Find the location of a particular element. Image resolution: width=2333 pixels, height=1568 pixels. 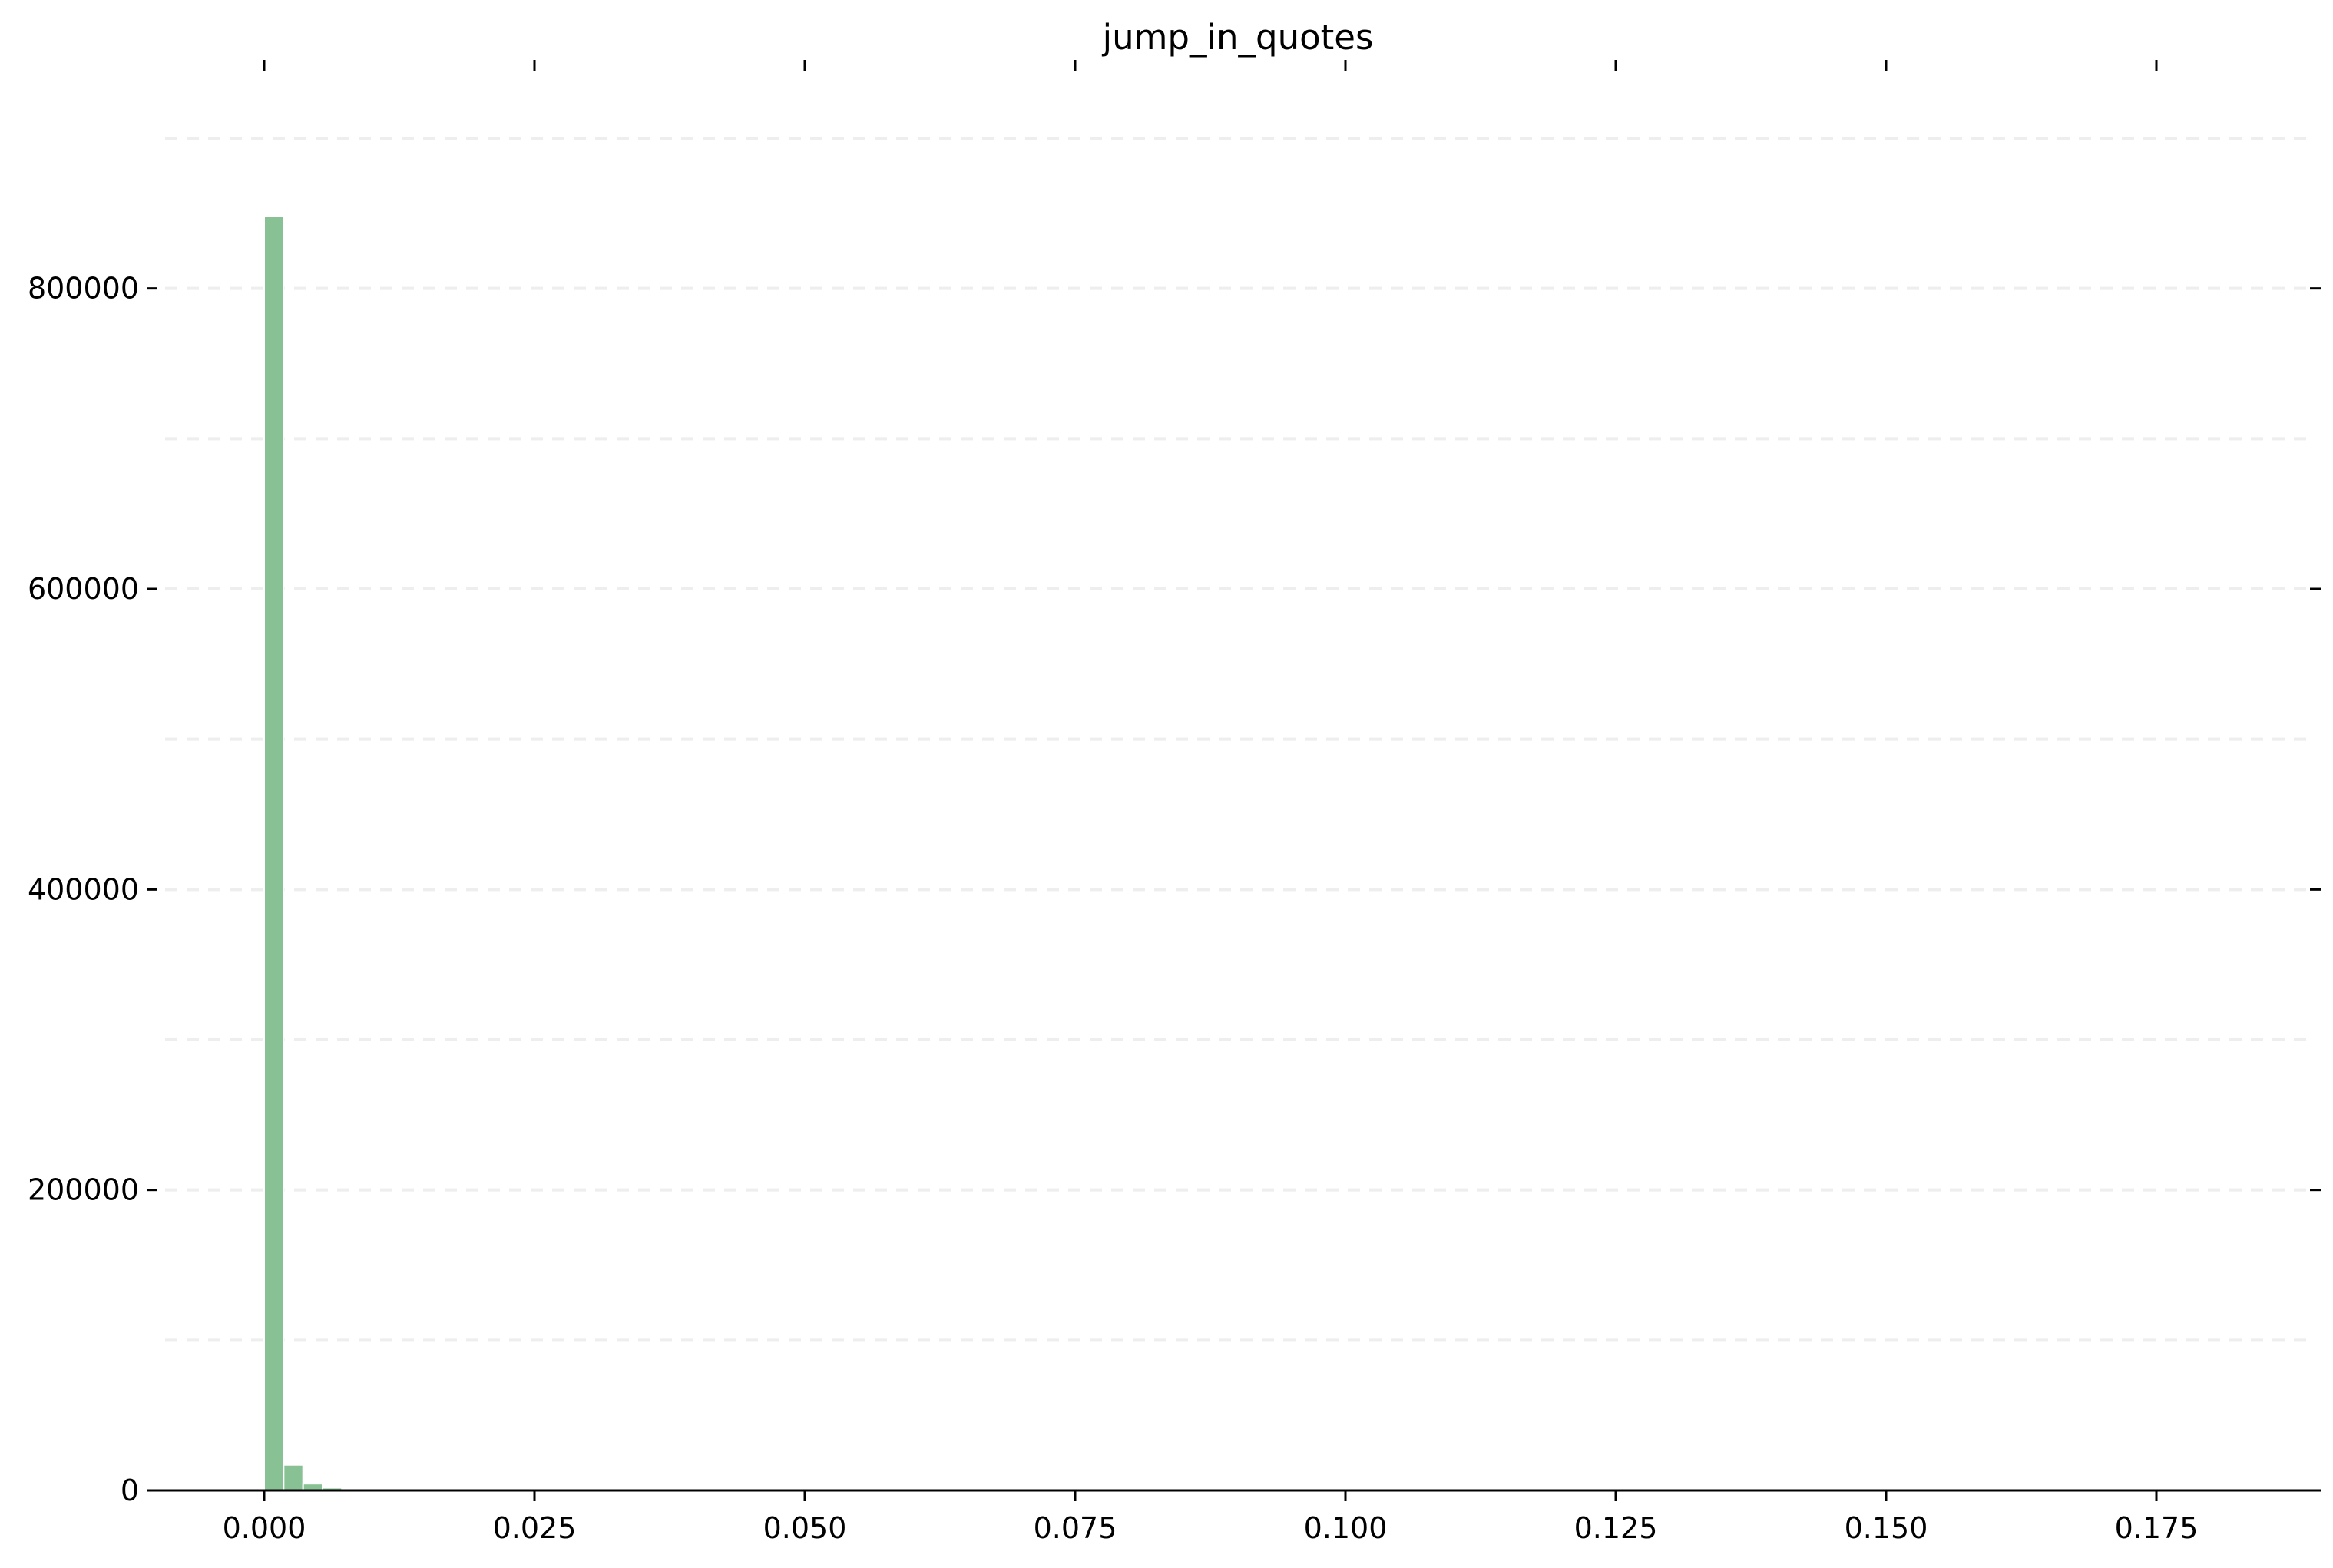

bars-layer is located at coordinates (322, 853).